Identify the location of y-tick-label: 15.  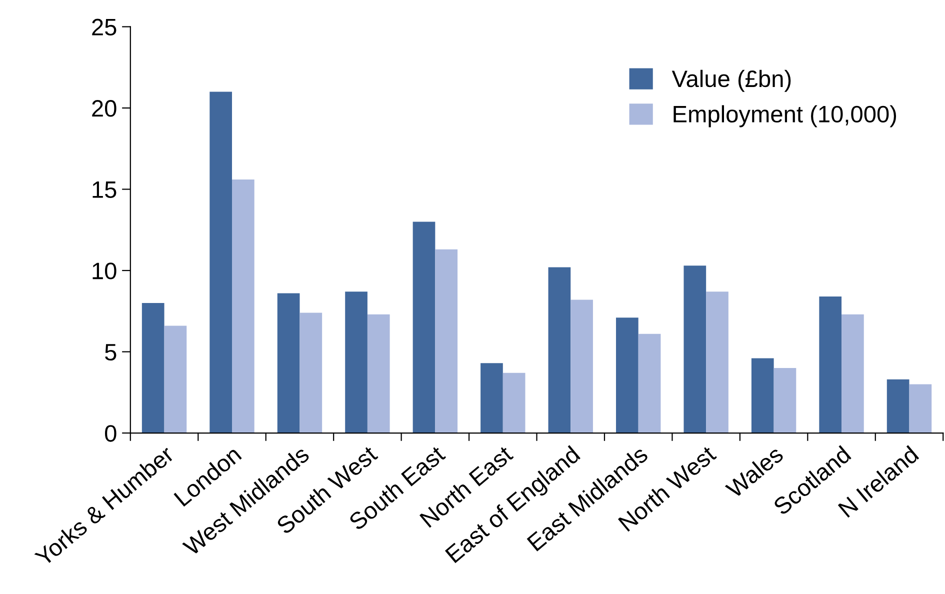
(104, 190).